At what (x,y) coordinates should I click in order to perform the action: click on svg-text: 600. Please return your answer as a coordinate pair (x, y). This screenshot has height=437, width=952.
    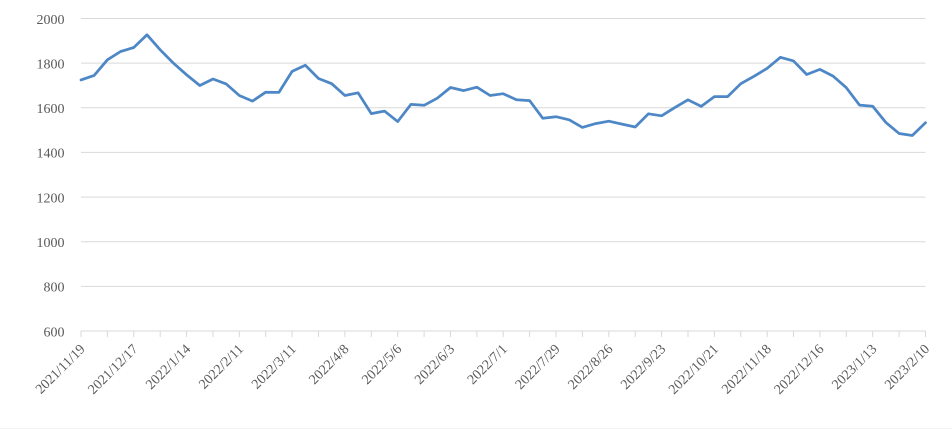
    Looking at the image, I should click on (54, 332).